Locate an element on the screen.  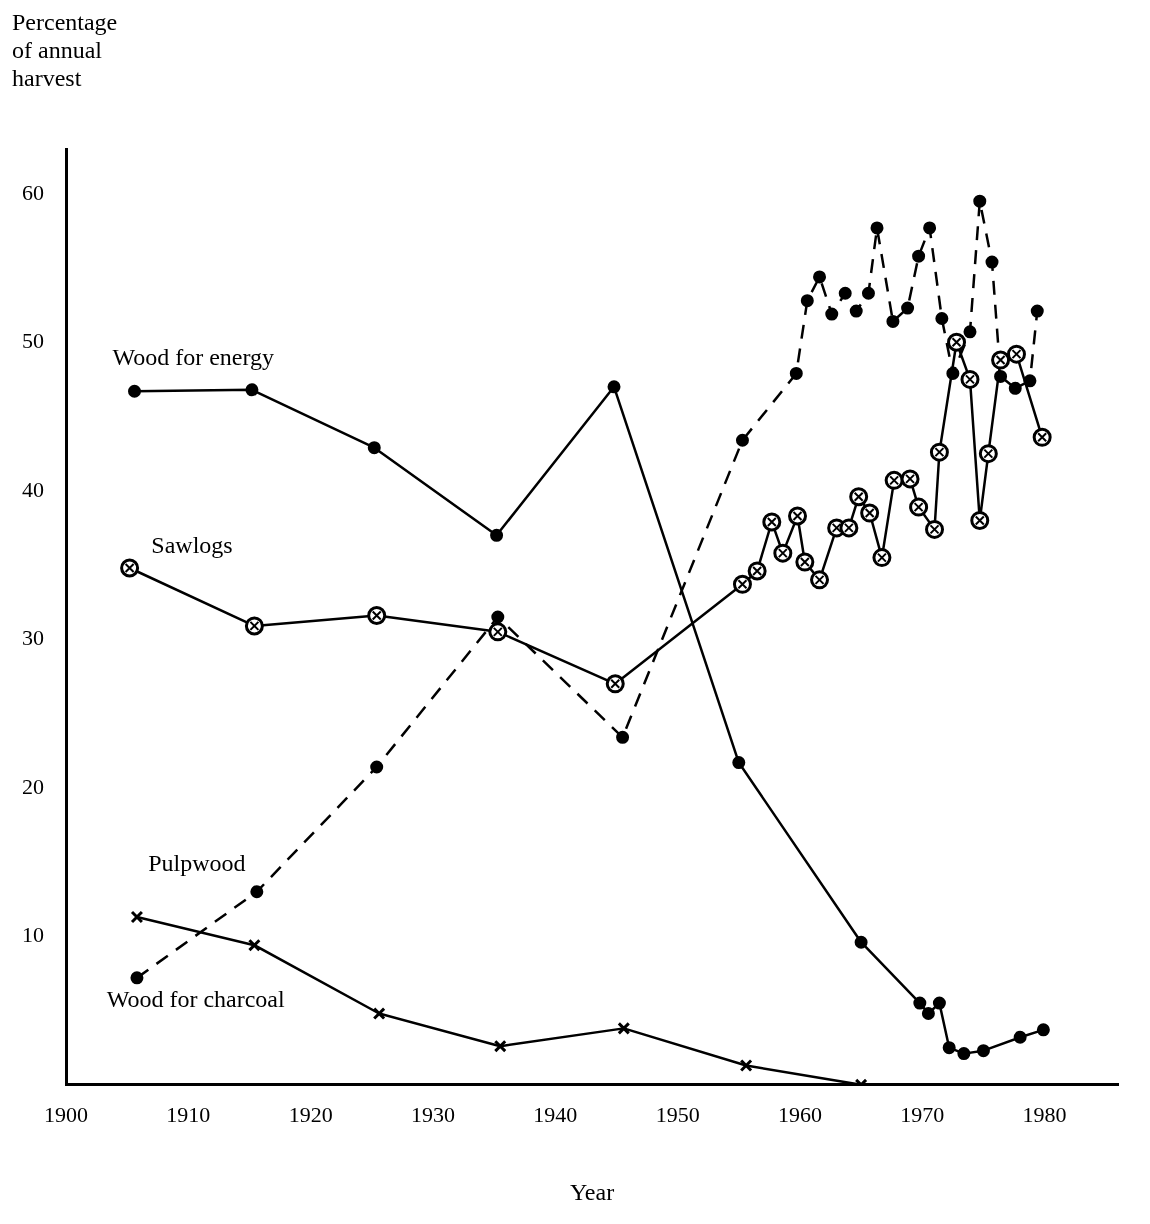
x-tick-label: 1980 is located at coordinates (1044, 1114).